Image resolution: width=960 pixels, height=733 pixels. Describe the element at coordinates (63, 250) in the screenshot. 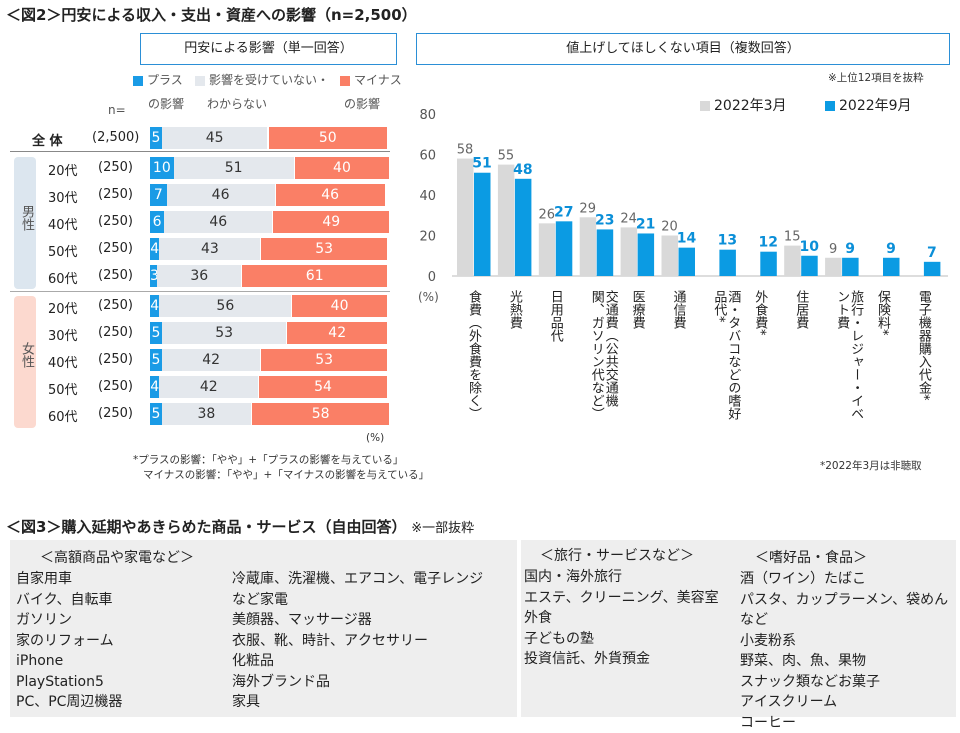

I see `row-label: 50代` at that location.